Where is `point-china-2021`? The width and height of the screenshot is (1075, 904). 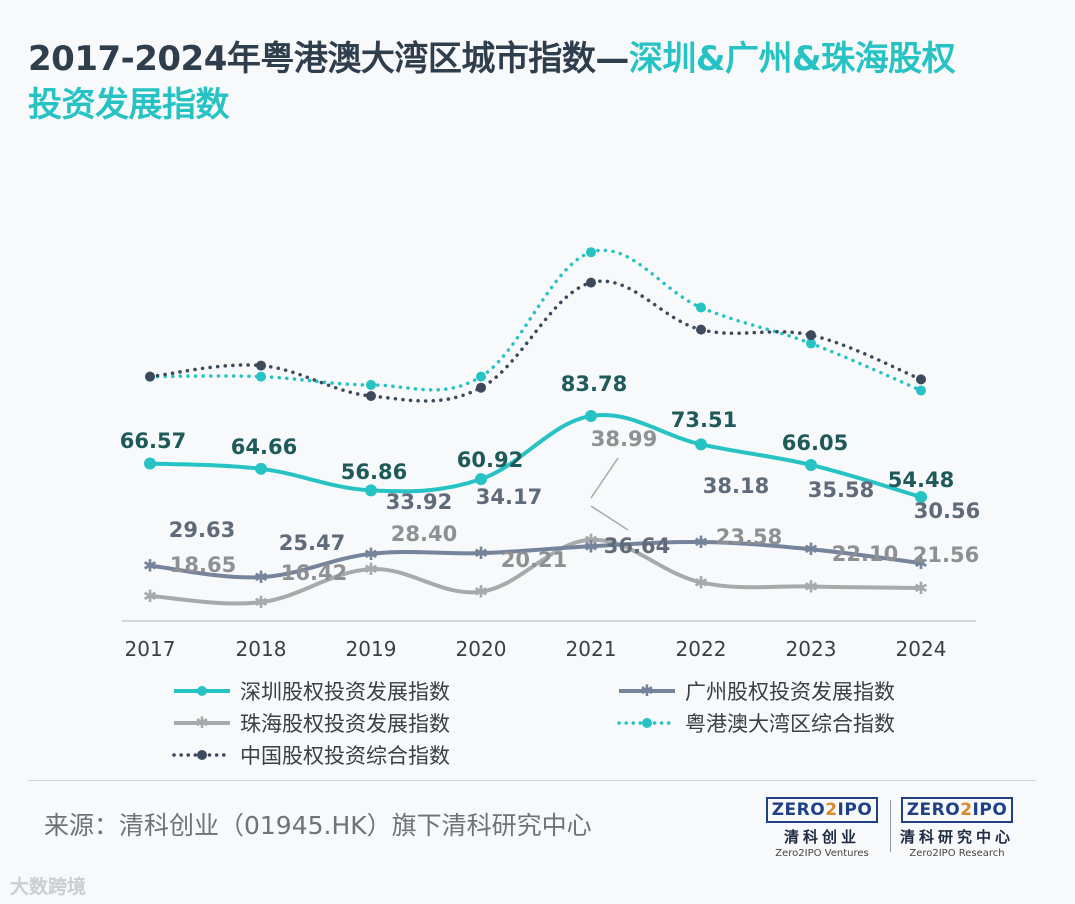 point-china-2021 is located at coordinates (591, 282).